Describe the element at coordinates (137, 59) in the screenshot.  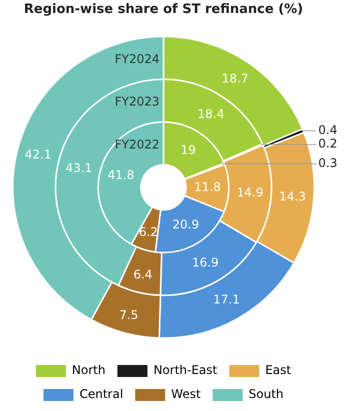
I see `slice-label: FY2024` at that location.